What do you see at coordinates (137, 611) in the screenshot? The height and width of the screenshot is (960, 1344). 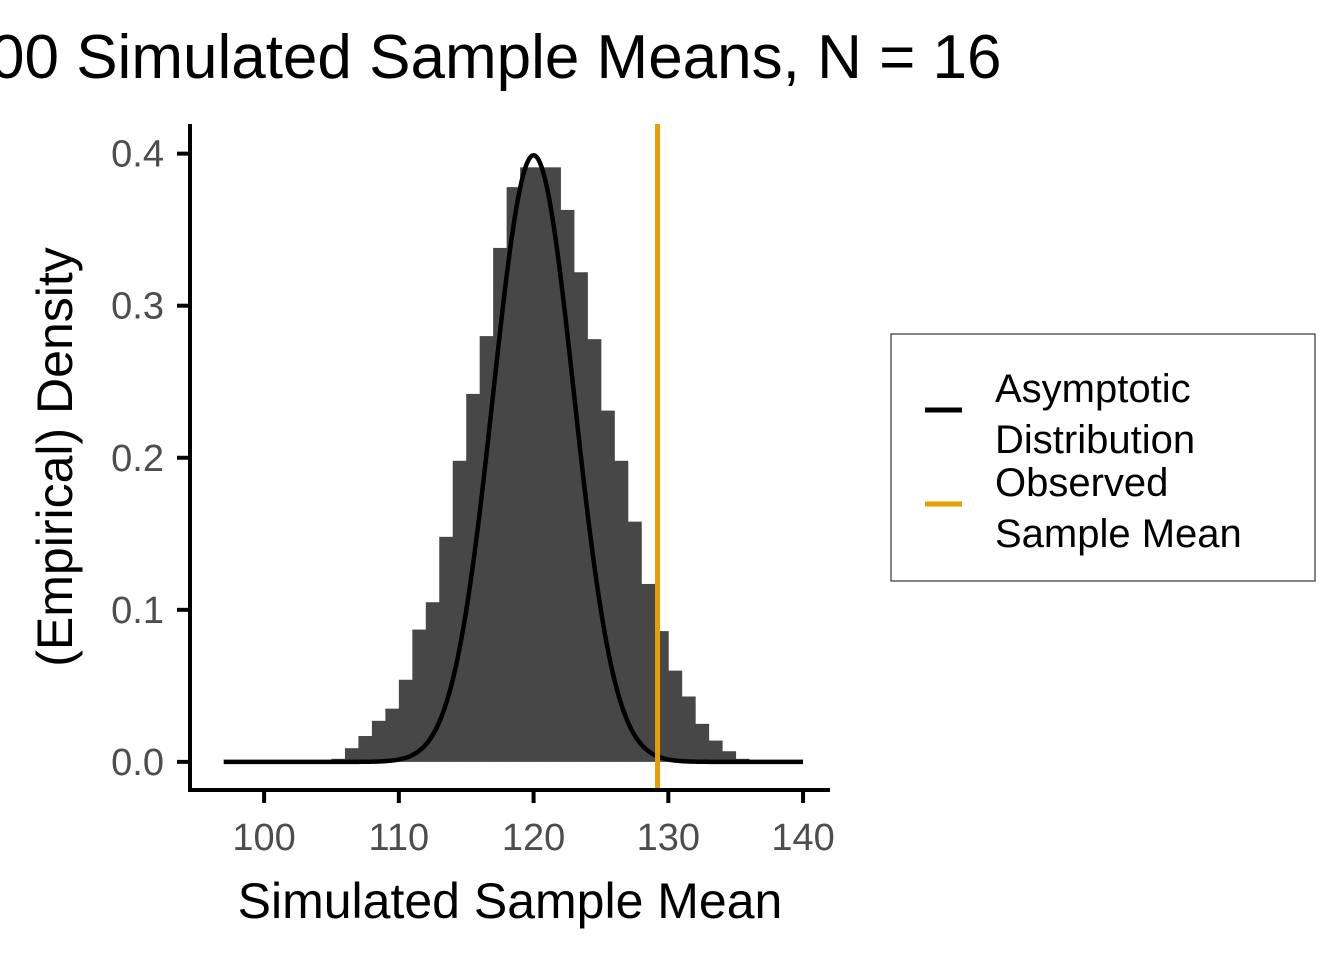 I see `y-tick-label: 0.1` at bounding box center [137, 611].